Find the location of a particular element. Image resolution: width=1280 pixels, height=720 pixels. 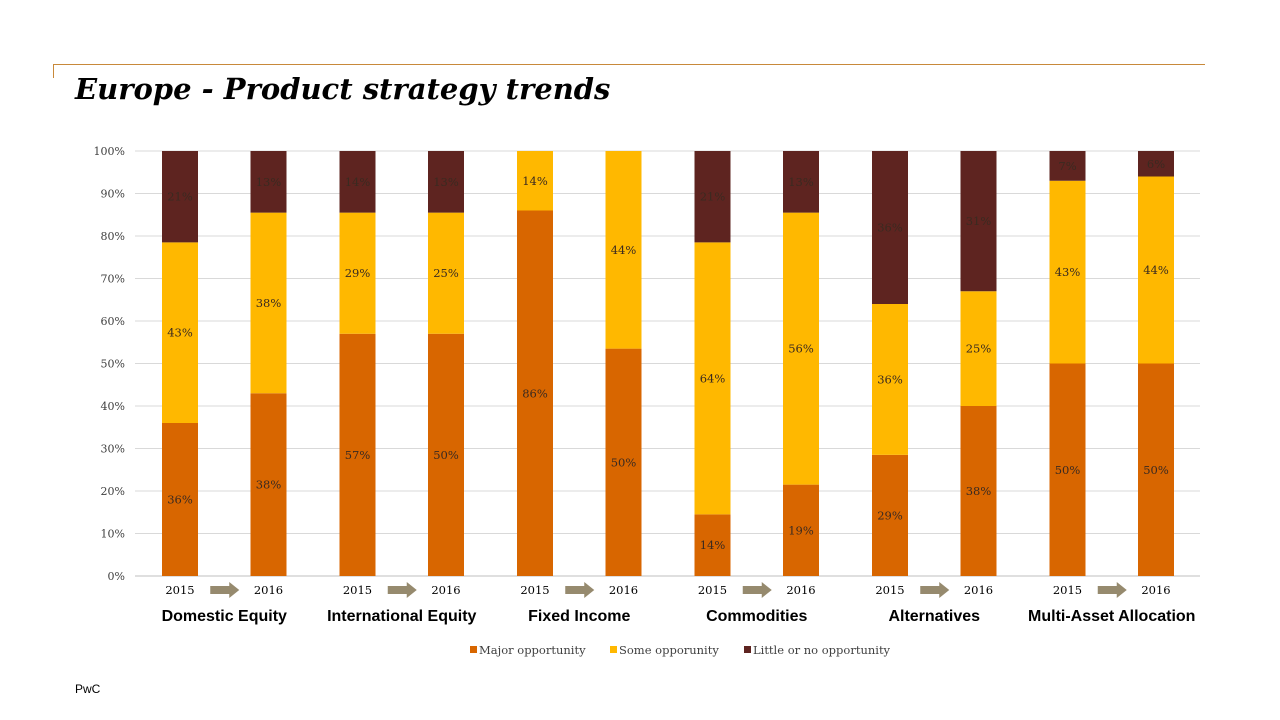

y-tick-label: 40% is located at coordinates (113, 406).